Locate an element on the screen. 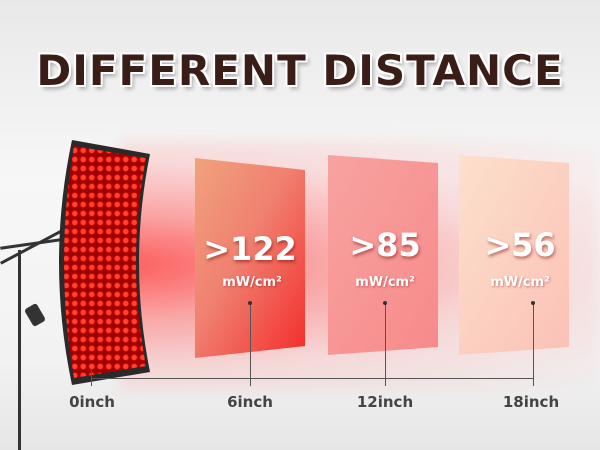 This screenshot has width=600, height=450. distance-label: 0inch is located at coordinates (92, 402).